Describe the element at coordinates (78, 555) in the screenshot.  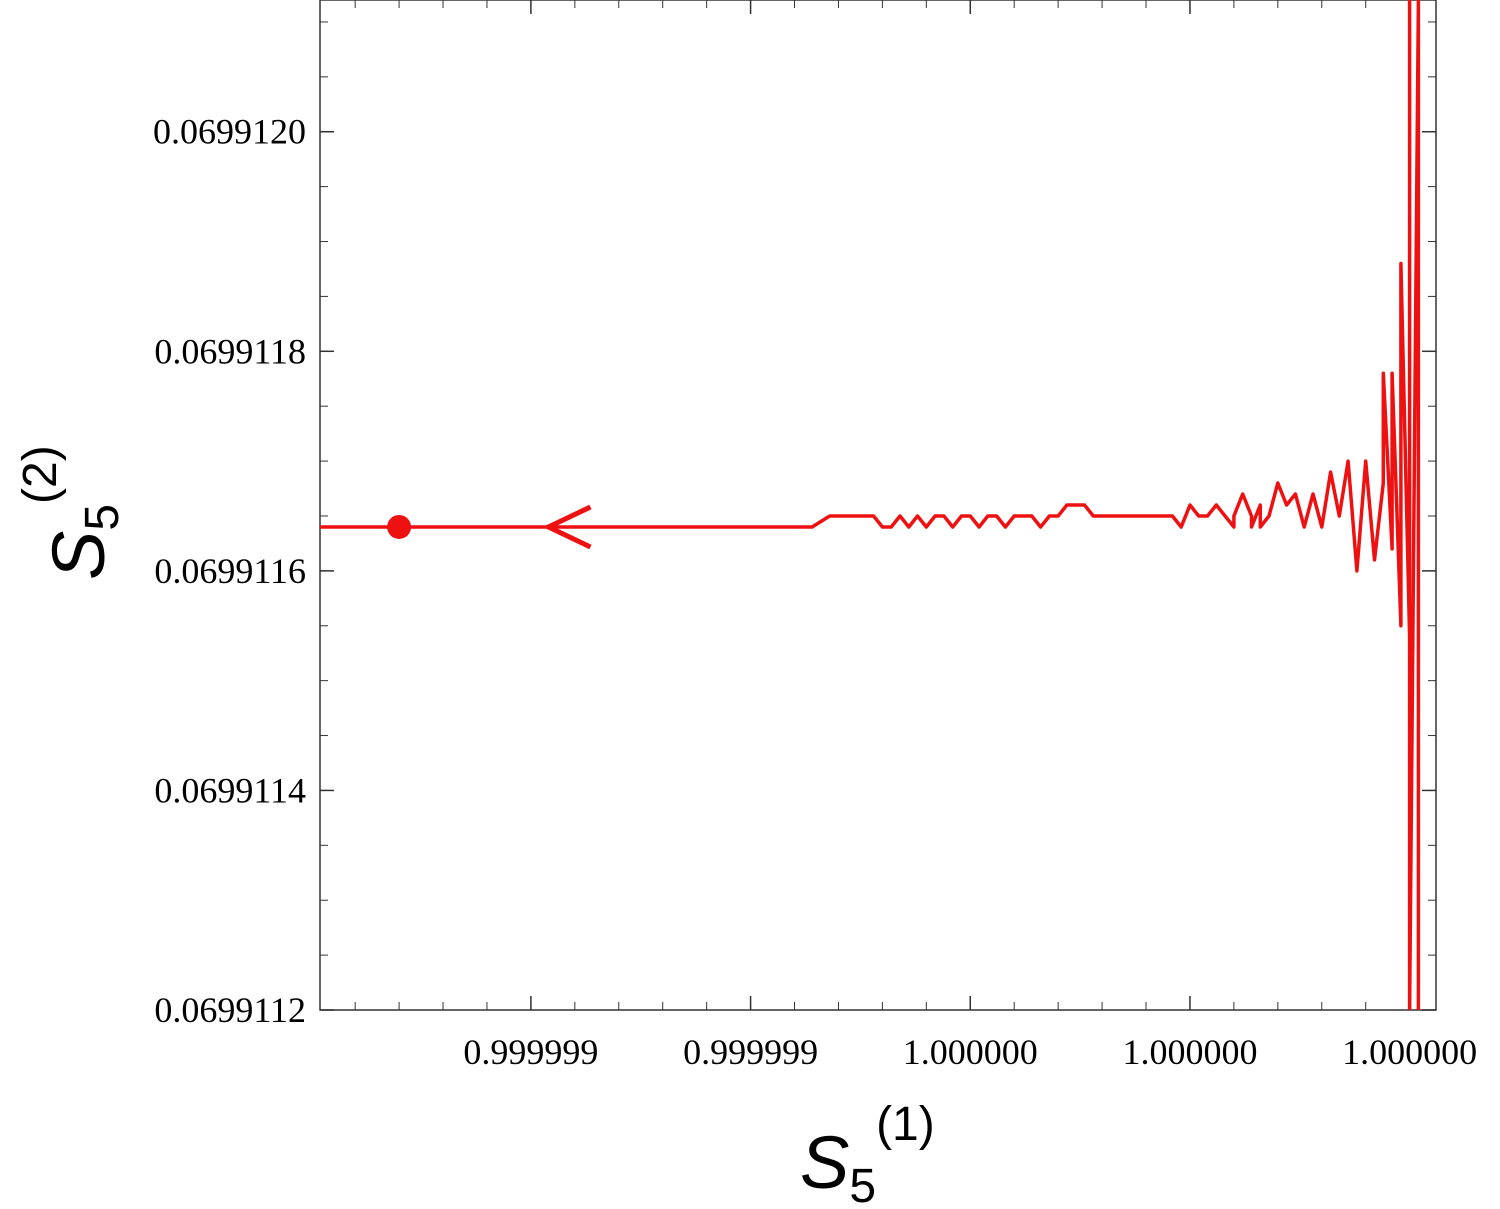
I see `y-axis-title-base: S` at that location.